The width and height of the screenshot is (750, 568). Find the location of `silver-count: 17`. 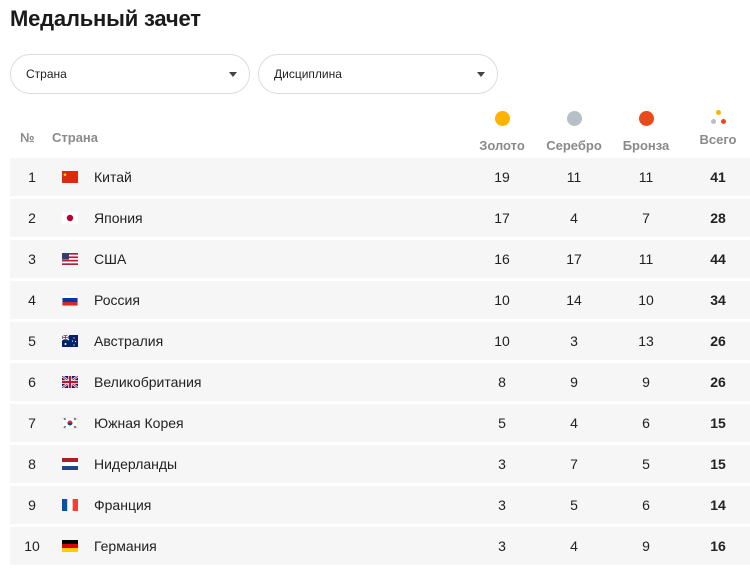

silver-count: 17 is located at coordinates (574, 259).